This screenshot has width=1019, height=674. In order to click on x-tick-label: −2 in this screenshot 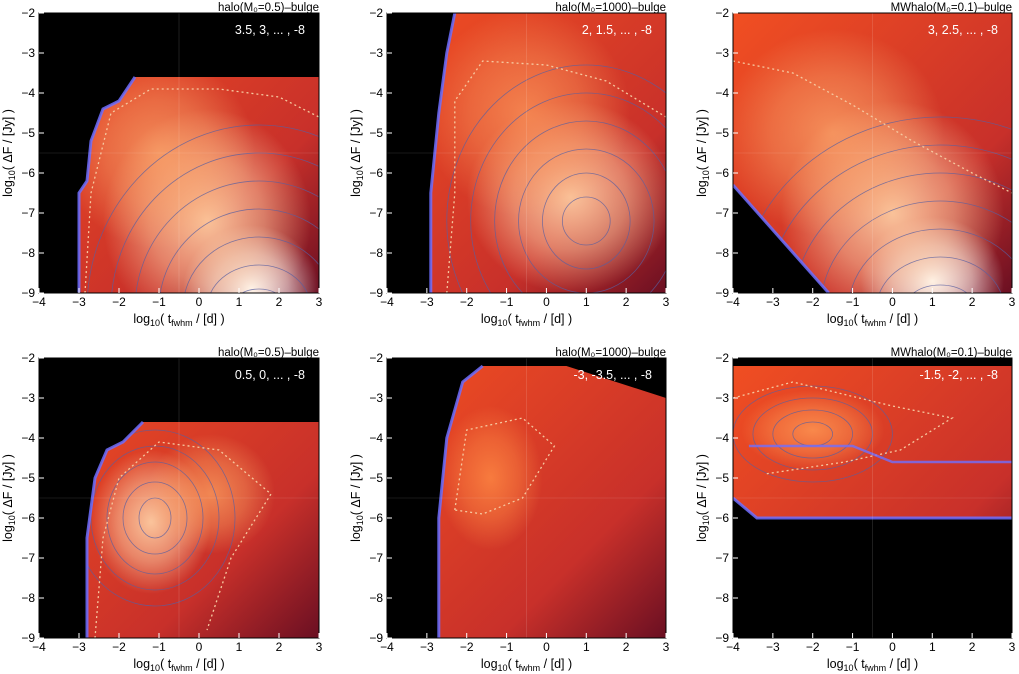, I will do `click(813, 647)`.